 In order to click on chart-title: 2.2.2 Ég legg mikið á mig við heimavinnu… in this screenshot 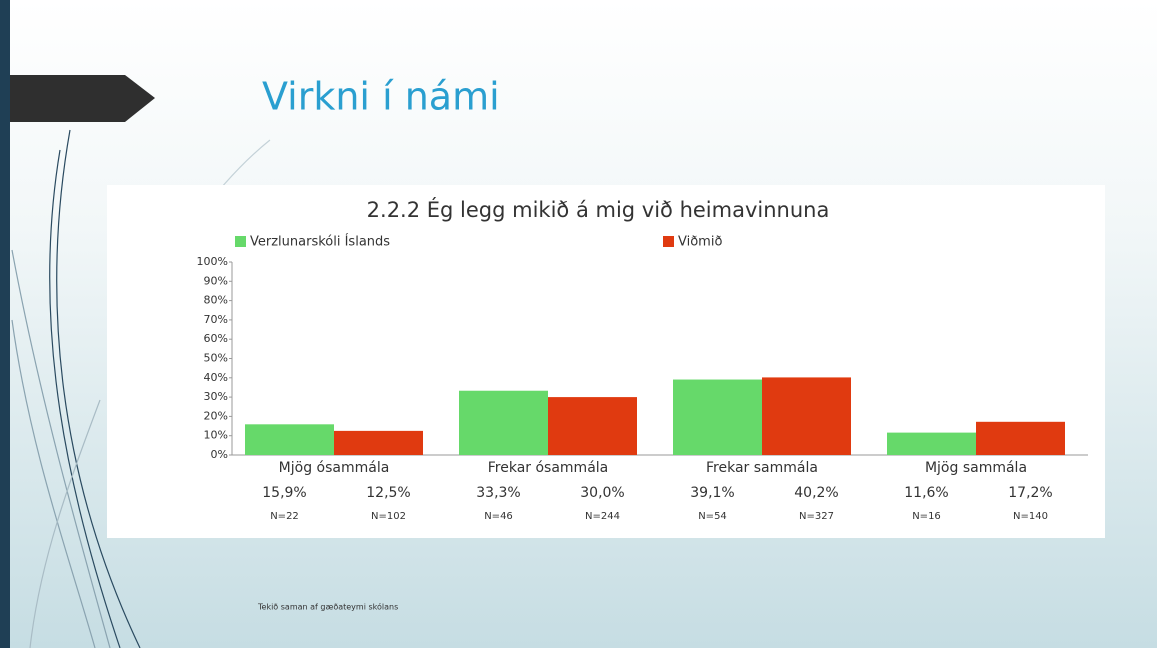, I will do `click(598, 209)`.